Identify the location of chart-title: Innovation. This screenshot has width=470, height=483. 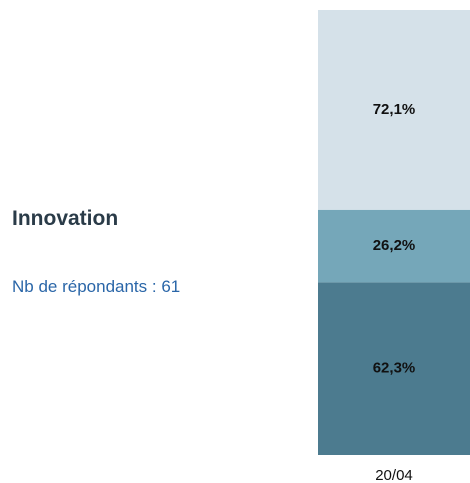
(65, 218).